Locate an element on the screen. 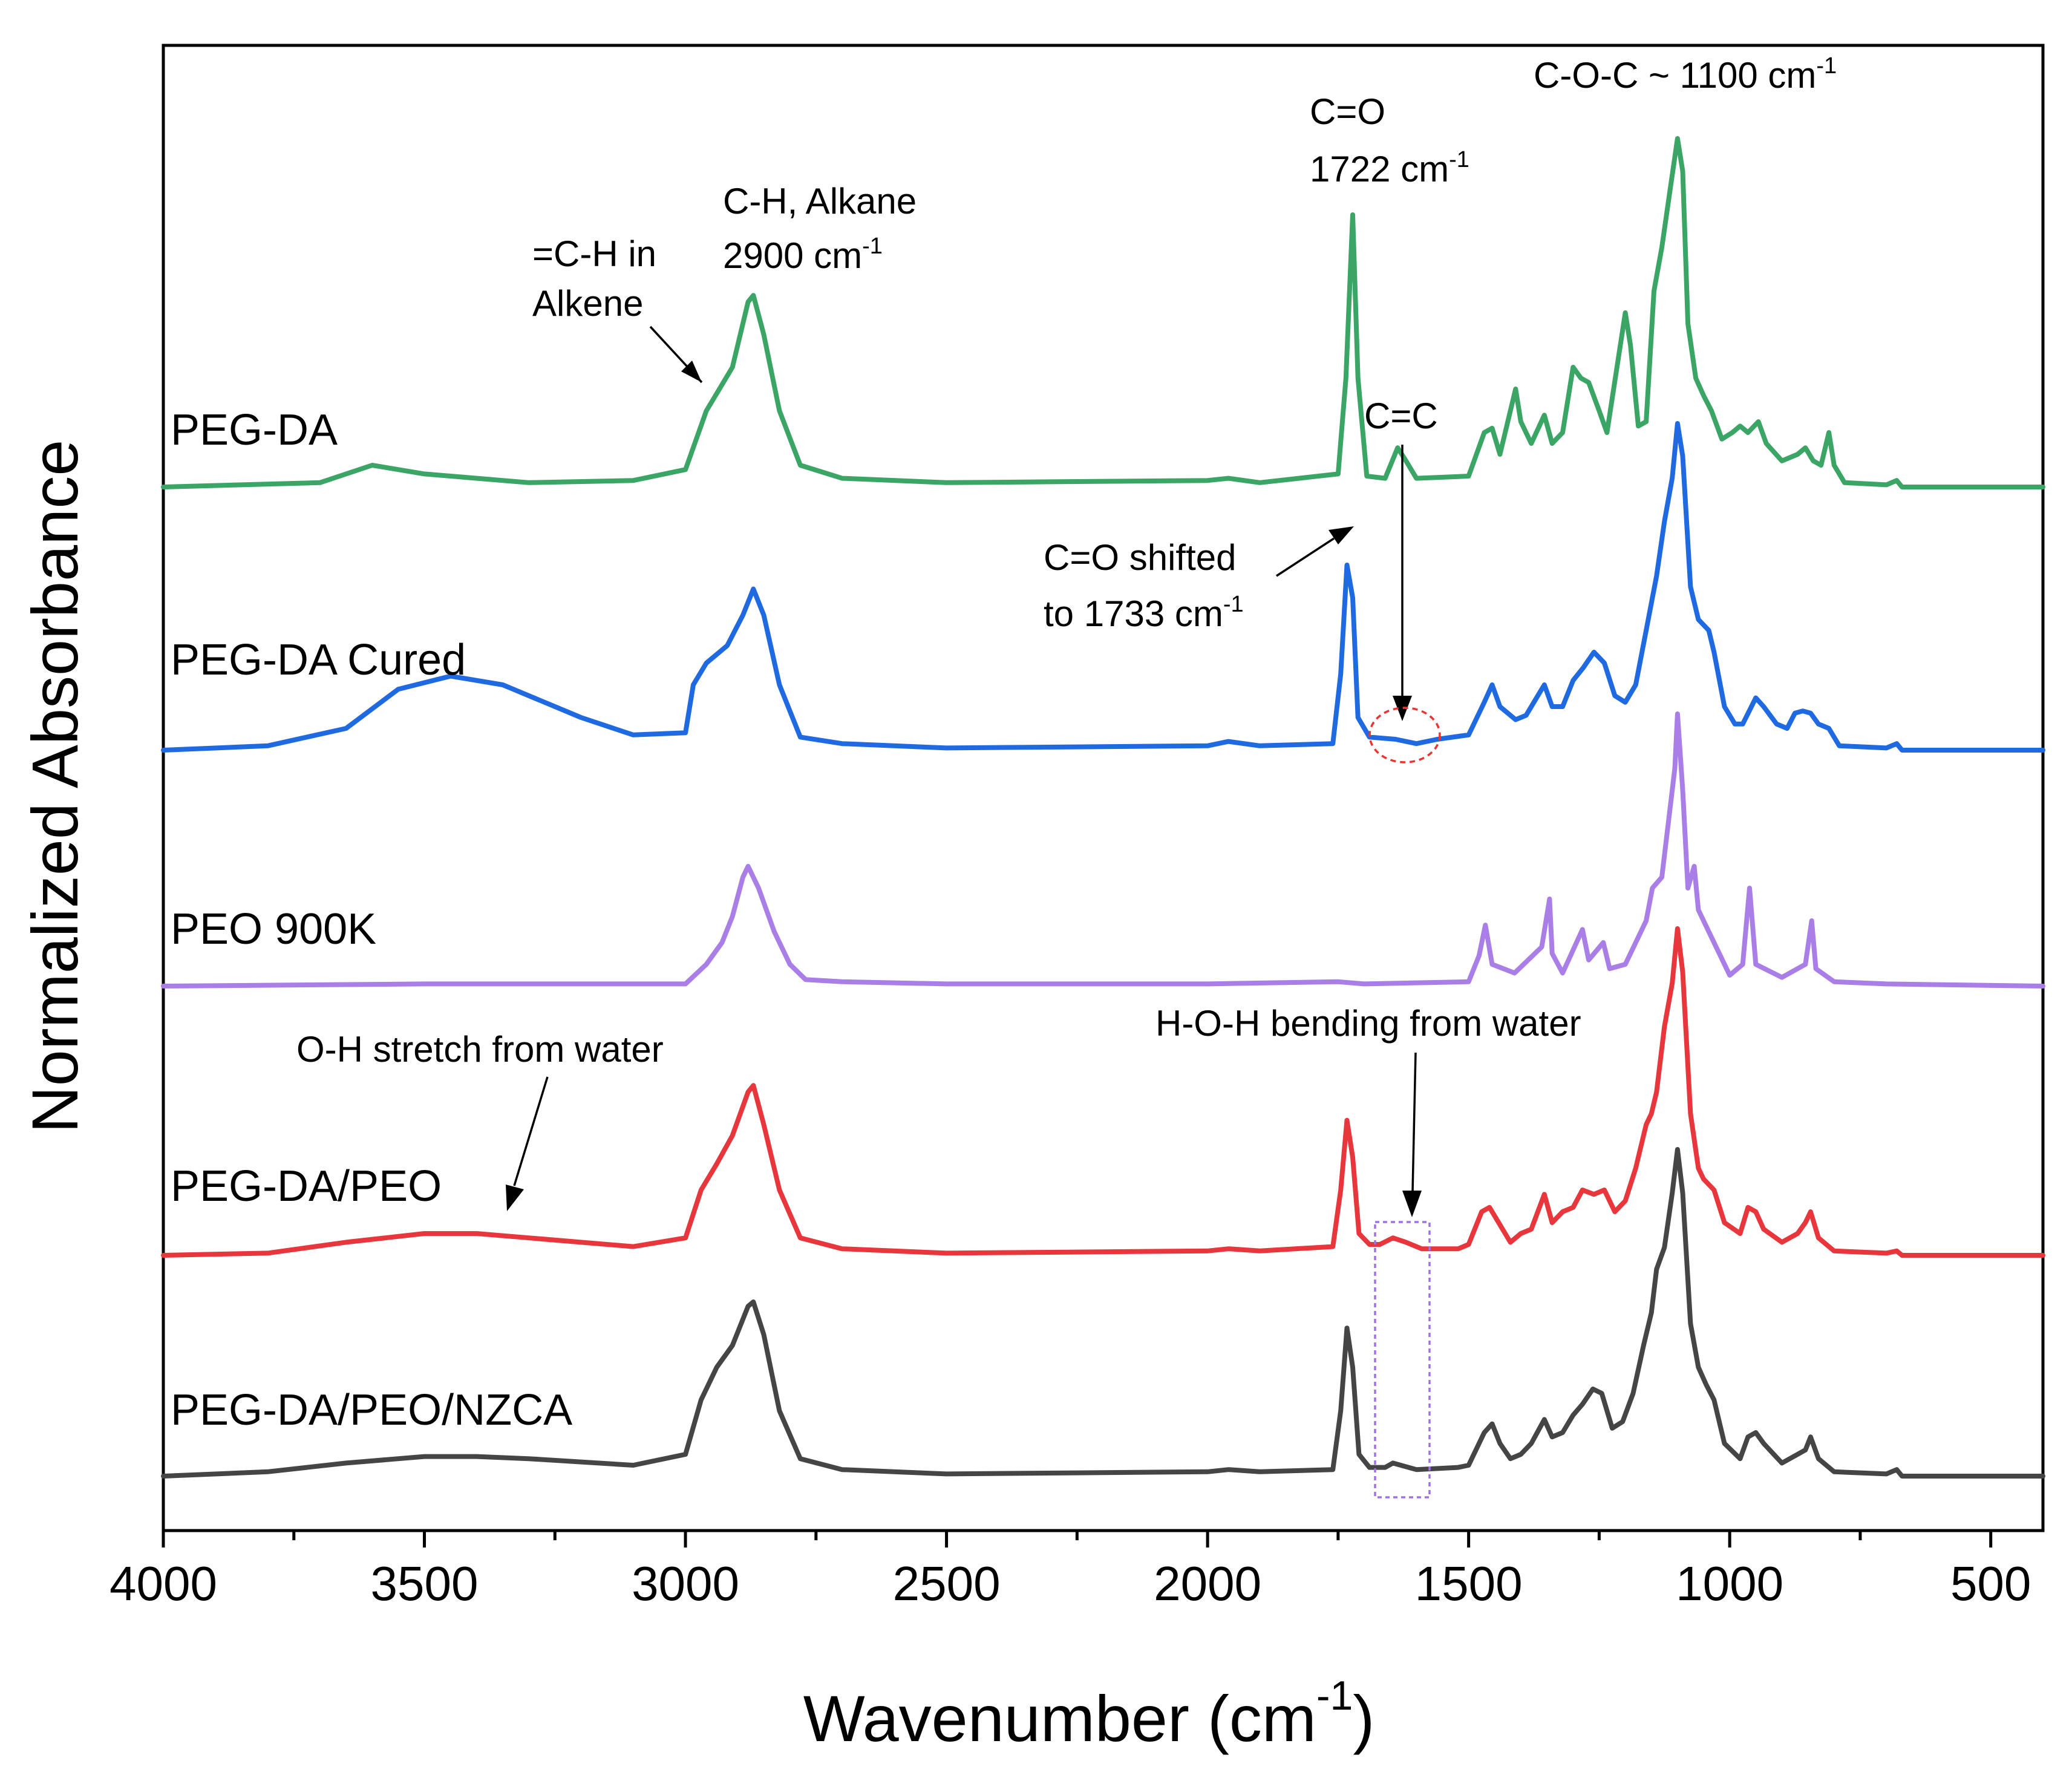  x-tick-label-3000: 3000 is located at coordinates (685, 1583).